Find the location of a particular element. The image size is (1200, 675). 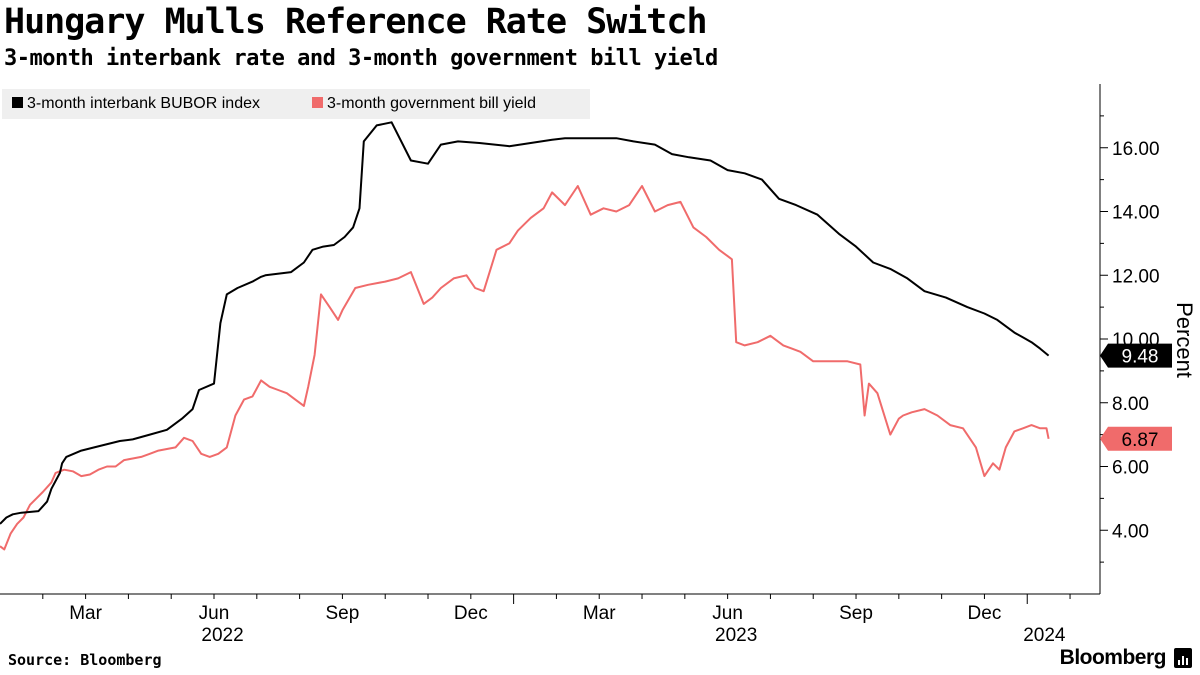

chart-title: Hungary Mulls Reference Rate Switch is located at coordinates (356, 22).